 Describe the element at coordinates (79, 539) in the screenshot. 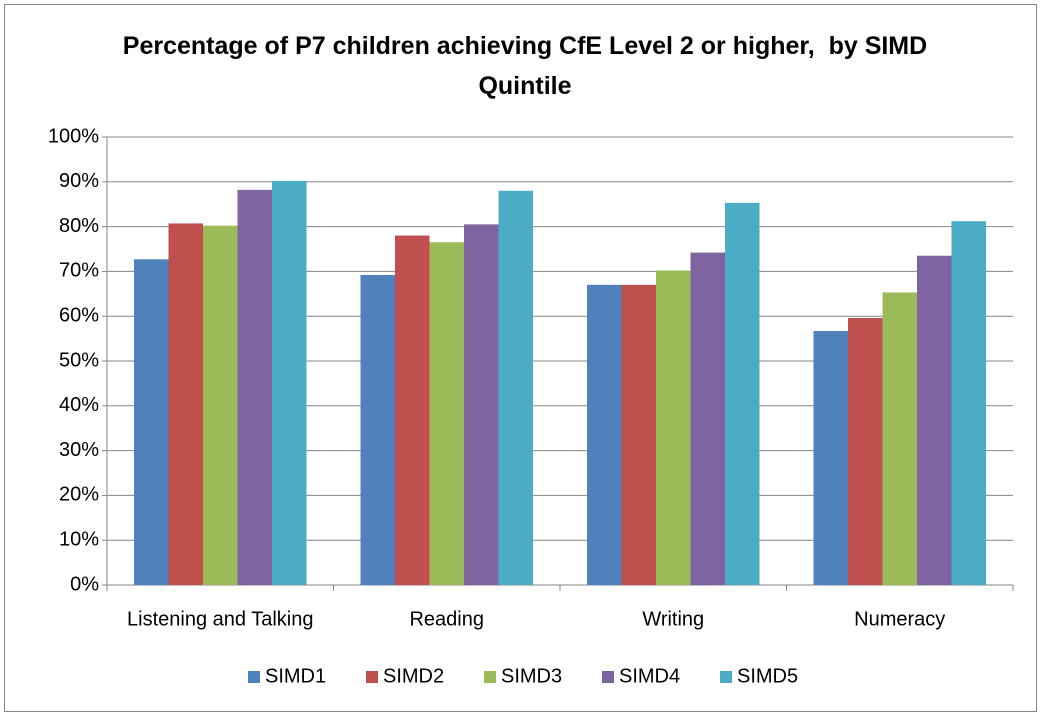

I see `y-tick-label: 10%` at that location.